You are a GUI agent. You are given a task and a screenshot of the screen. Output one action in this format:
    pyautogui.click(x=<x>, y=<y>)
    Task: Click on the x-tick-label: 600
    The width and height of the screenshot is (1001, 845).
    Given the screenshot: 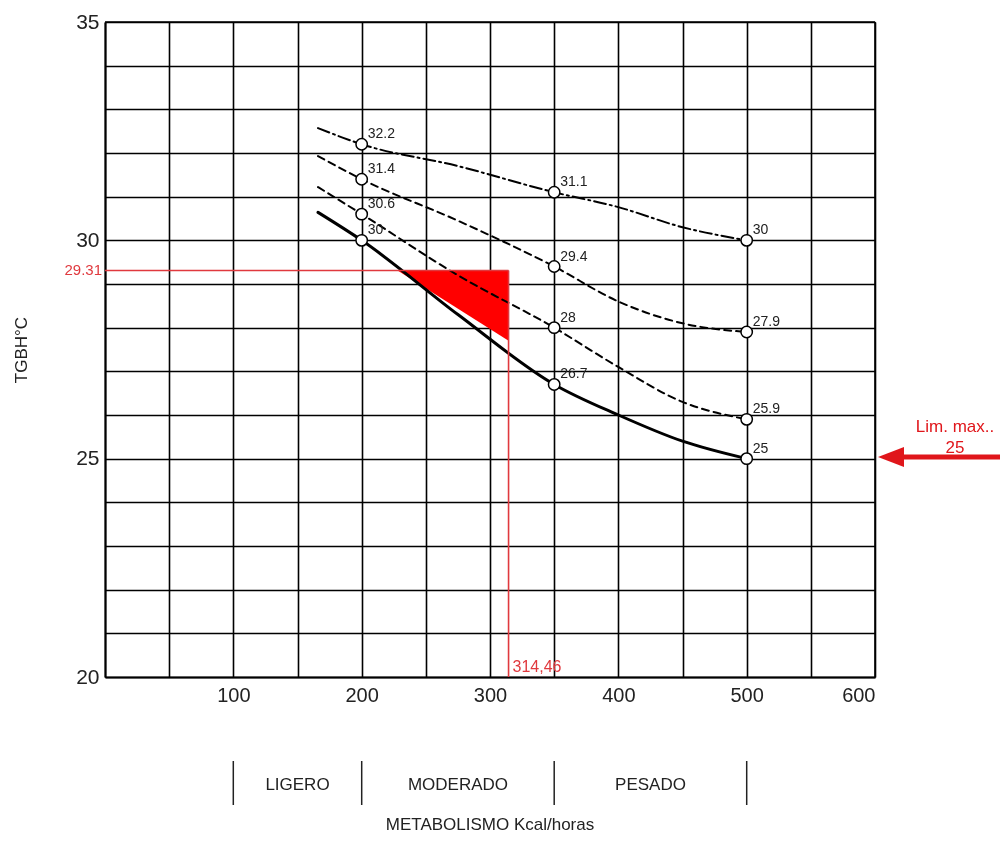 What is the action you would take?
    pyautogui.click(x=859, y=694)
    